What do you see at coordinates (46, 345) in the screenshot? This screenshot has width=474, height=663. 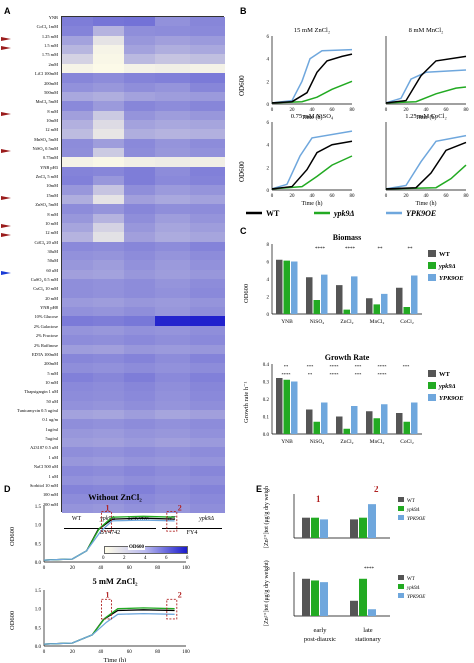 I see `heatmap-row-label: 2% Raffinose` at bounding box center [46, 345].